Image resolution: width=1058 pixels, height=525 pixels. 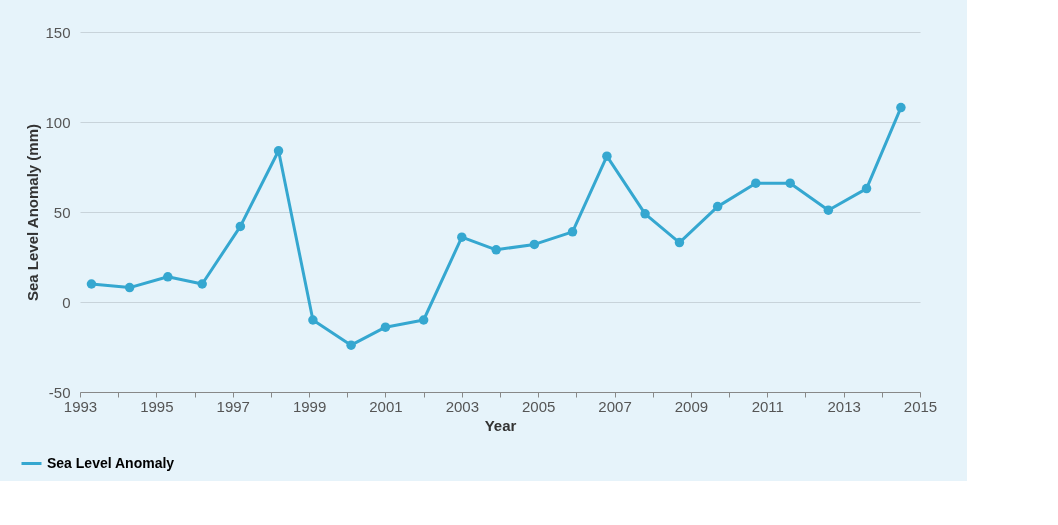 I want to click on x-tick-label: 2003, so click(x=462, y=406).